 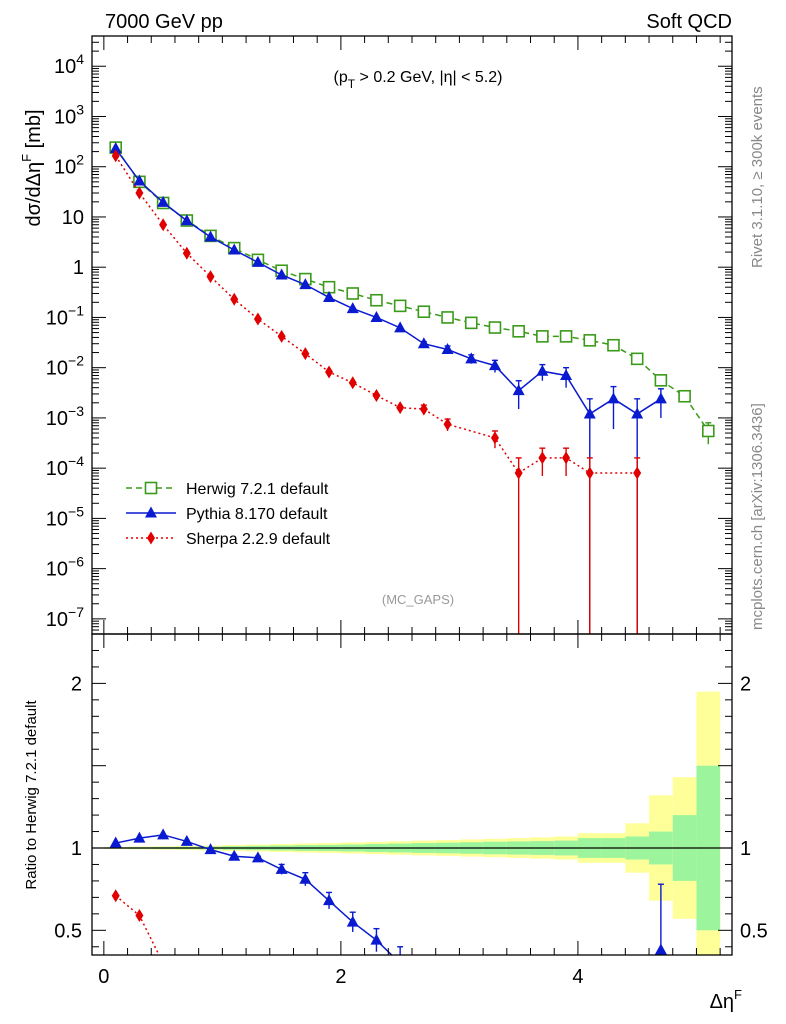 I want to click on ratio-y-tick-label: 2, so click(x=76, y=684).